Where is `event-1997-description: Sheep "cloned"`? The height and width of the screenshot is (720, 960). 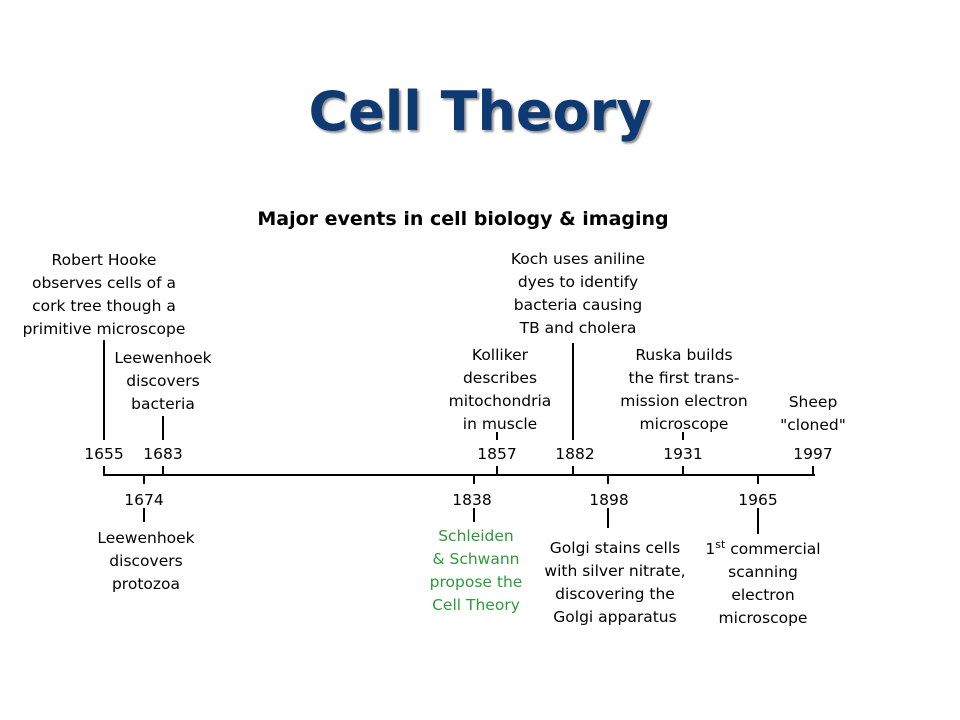 event-1997-description: Sheep "cloned" is located at coordinates (813, 413).